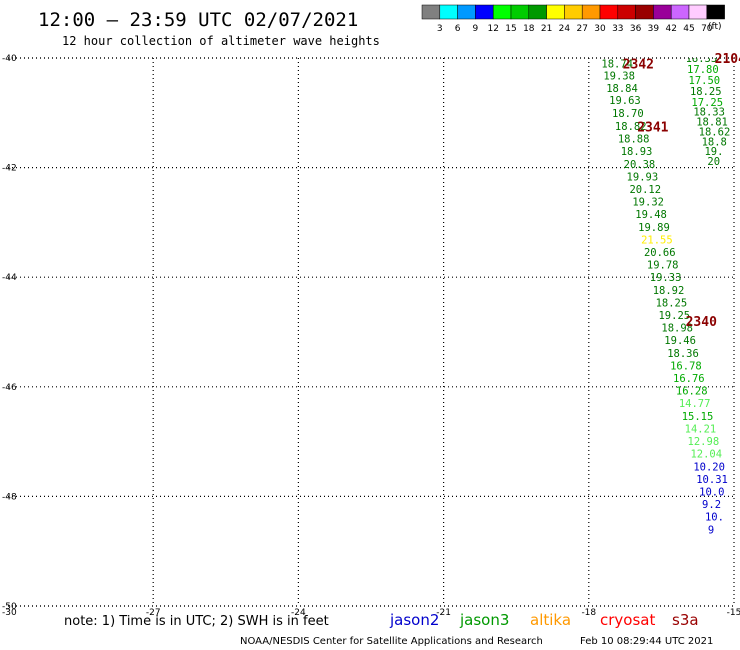  What do you see at coordinates (674, 316) in the screenshot?
I see `wave-height-value: 19.25` at bounding box center [674, 316].